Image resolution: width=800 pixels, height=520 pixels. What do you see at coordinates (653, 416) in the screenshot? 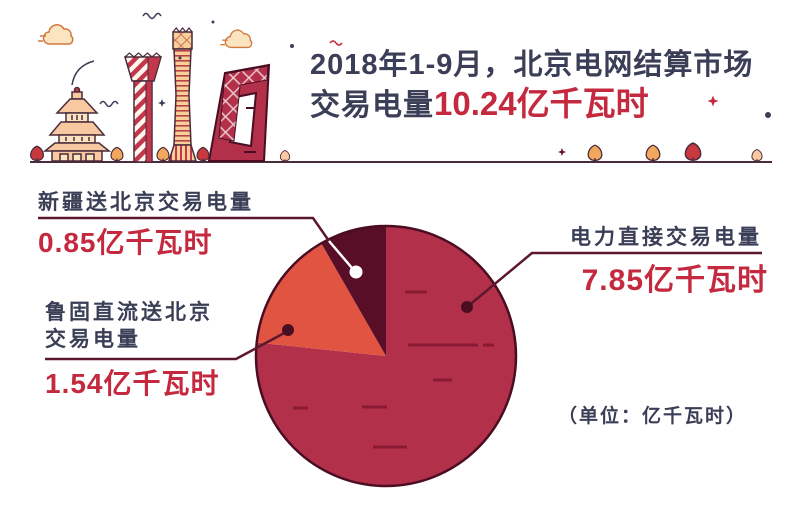
I see `unit-note: （单位：亿千瓦时）` at bounding box center [653, 416].